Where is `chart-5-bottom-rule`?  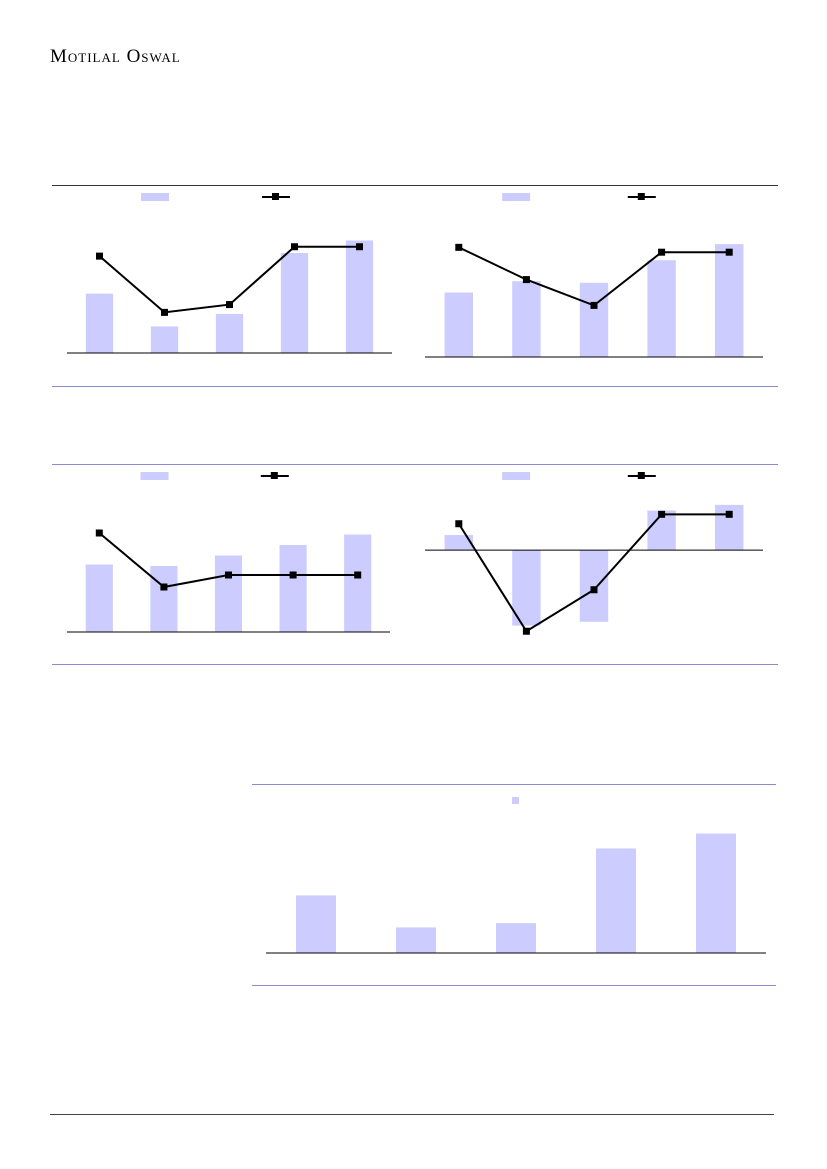
chart-5-bottom-rule is located at coordinates (514, 985).